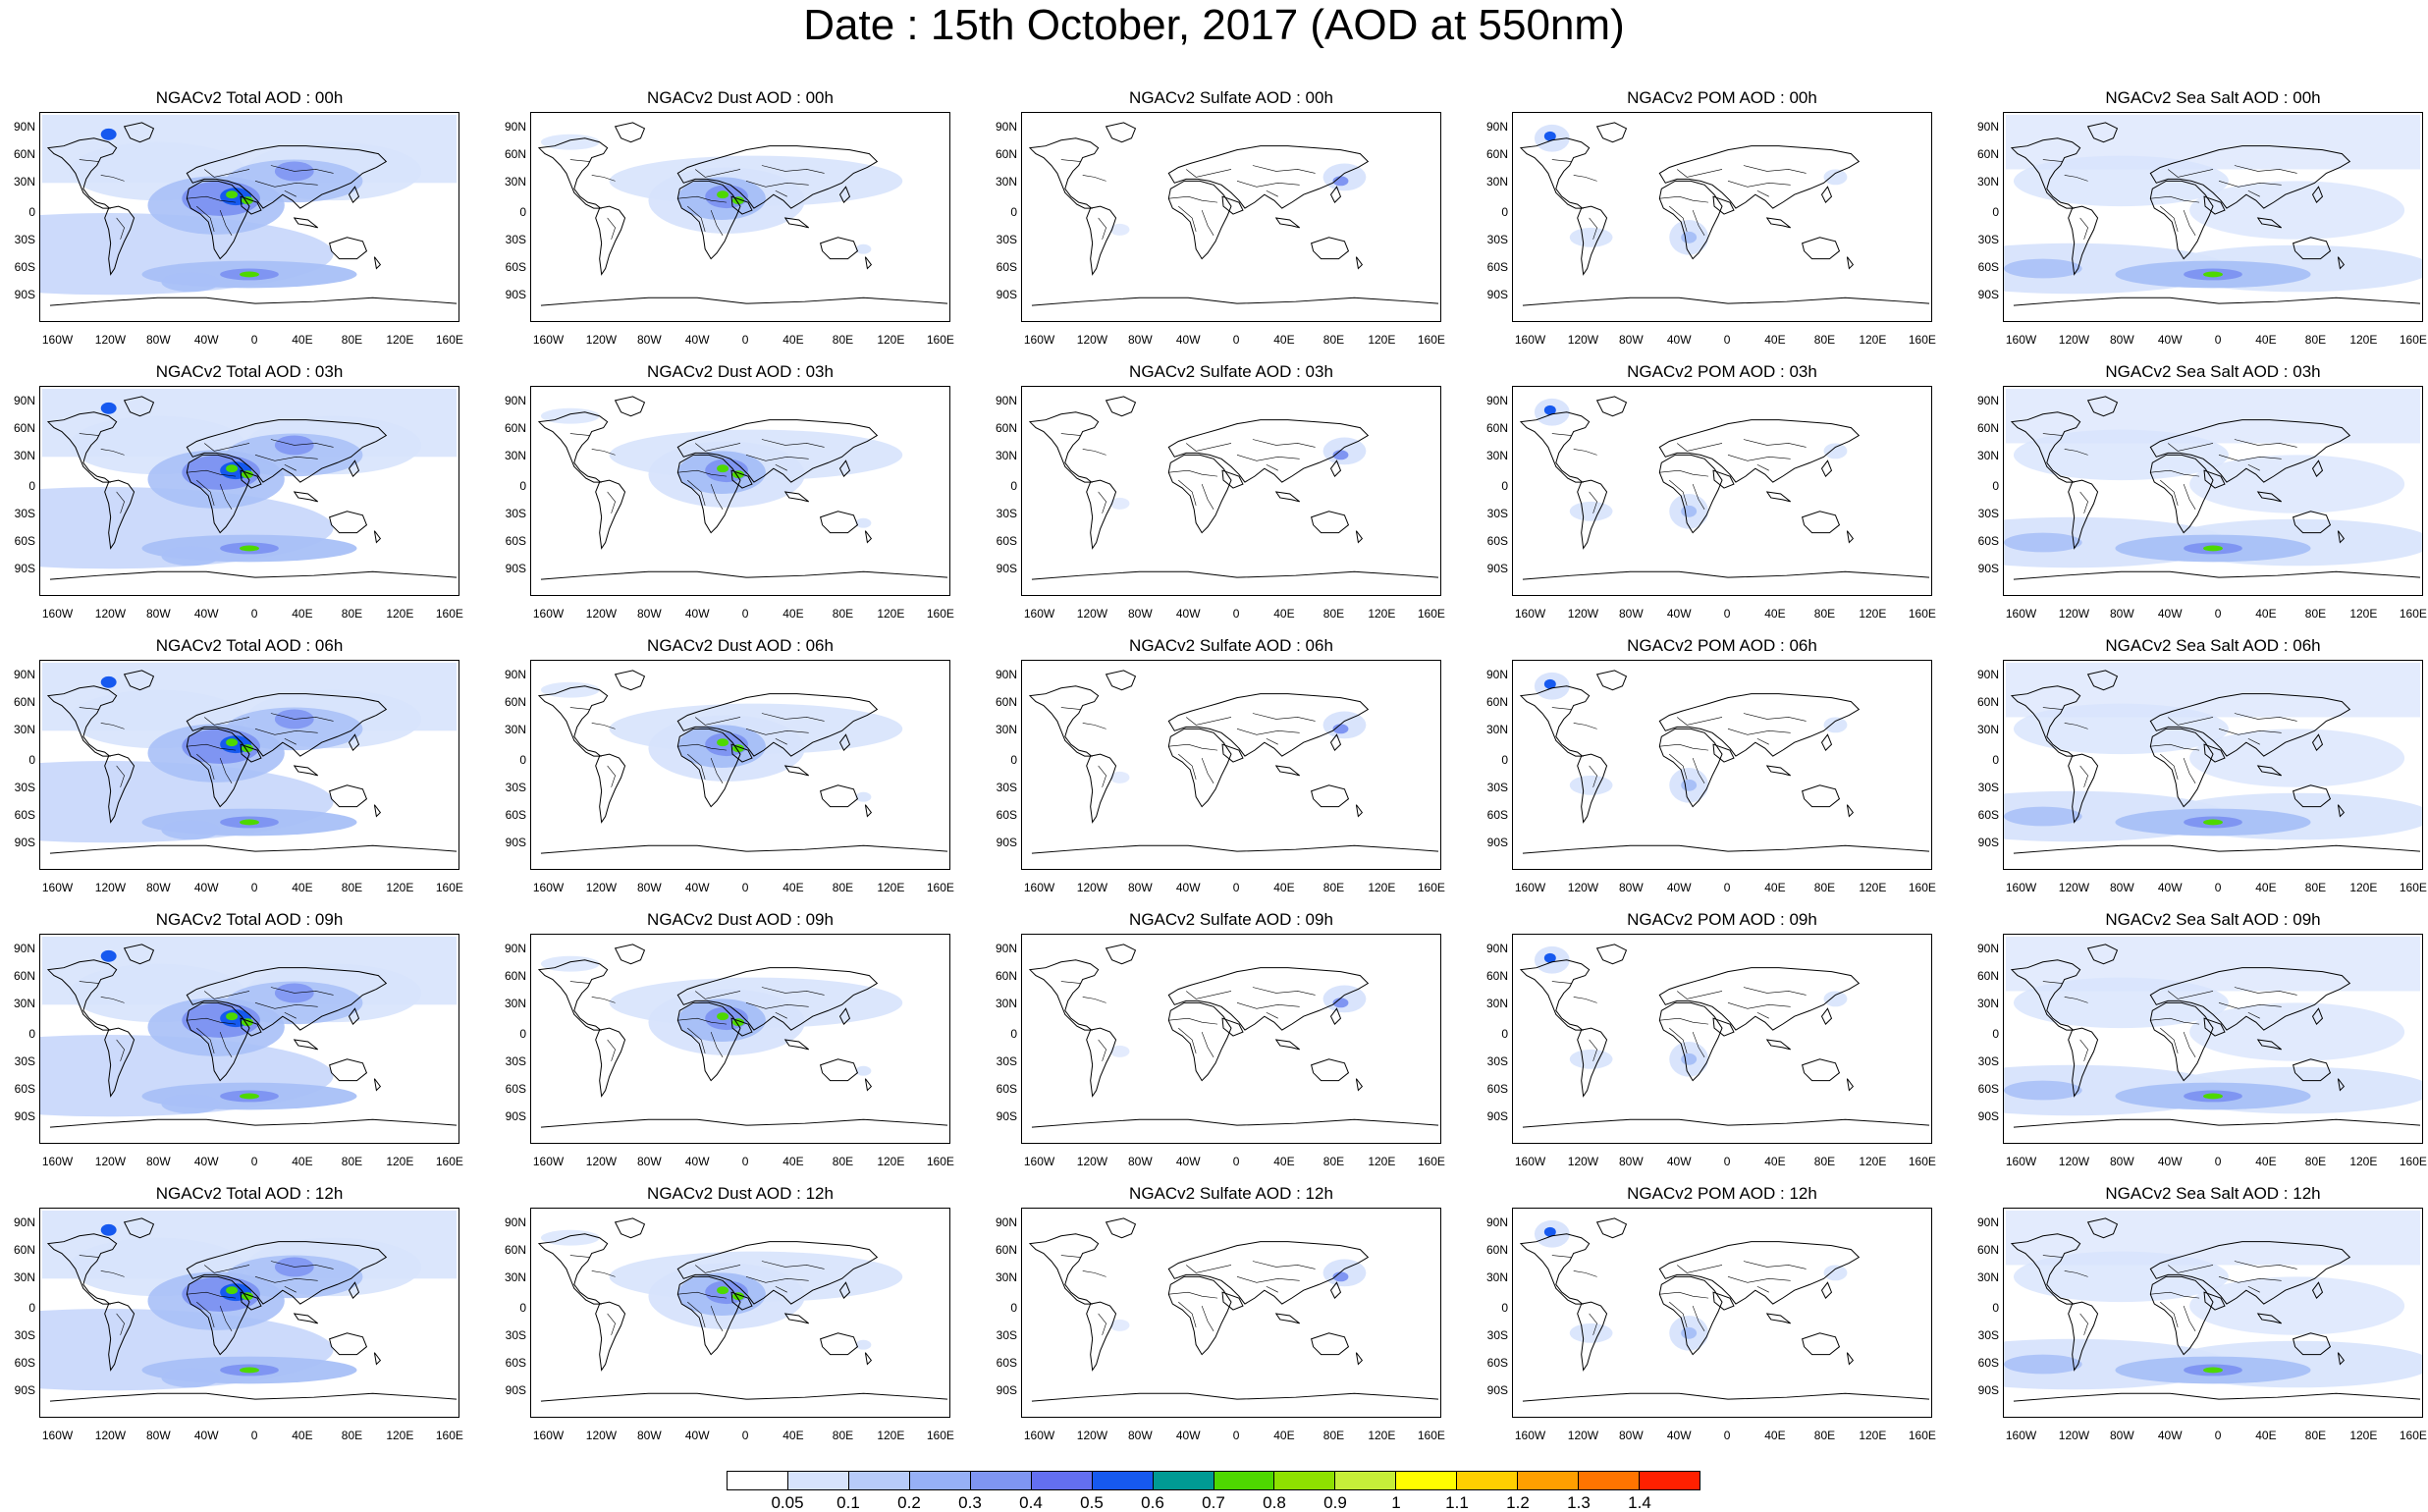 The width and height of the screenshot is (2428, 1512). What do you see at coordinates (249, 919) in the screenshot?
I see `panel-title: NGACv2 Total AOD : 09h` at bounding box center [249, 919].